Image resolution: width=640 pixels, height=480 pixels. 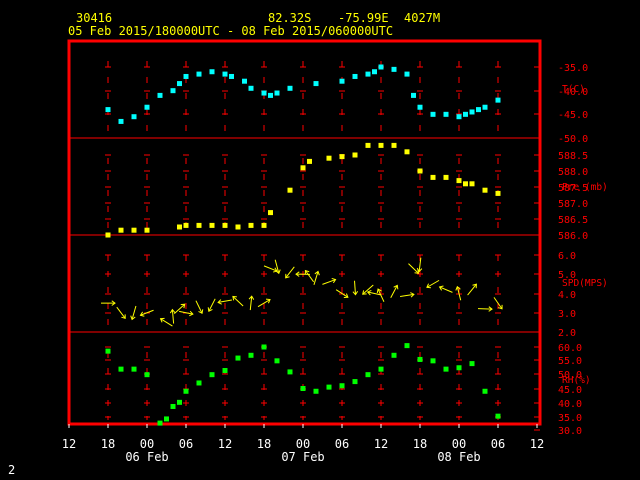 I want to click on y-tick-label: 588.0, so click(x=573, y=172).